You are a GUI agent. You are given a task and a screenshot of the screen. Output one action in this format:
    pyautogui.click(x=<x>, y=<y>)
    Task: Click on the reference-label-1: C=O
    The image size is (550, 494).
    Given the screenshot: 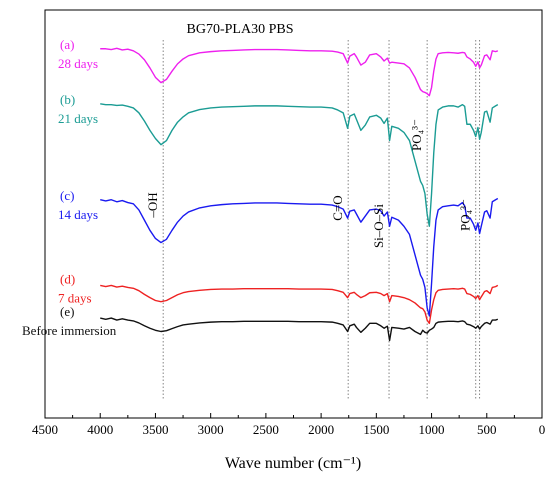 What is the action you would take?
    pyautogui.click(x=337, y=207)
    